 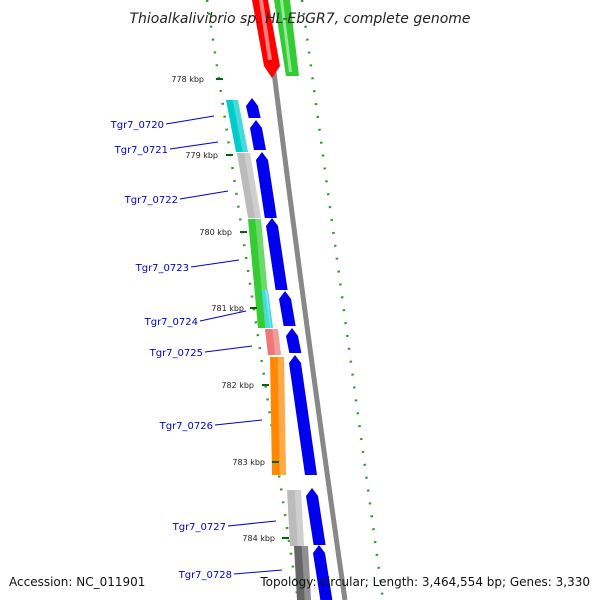 What do you see at coordinates (237, 385) in the screenshot?
I see `tick-label: 782 kbp` at bounding box center [237, 385].